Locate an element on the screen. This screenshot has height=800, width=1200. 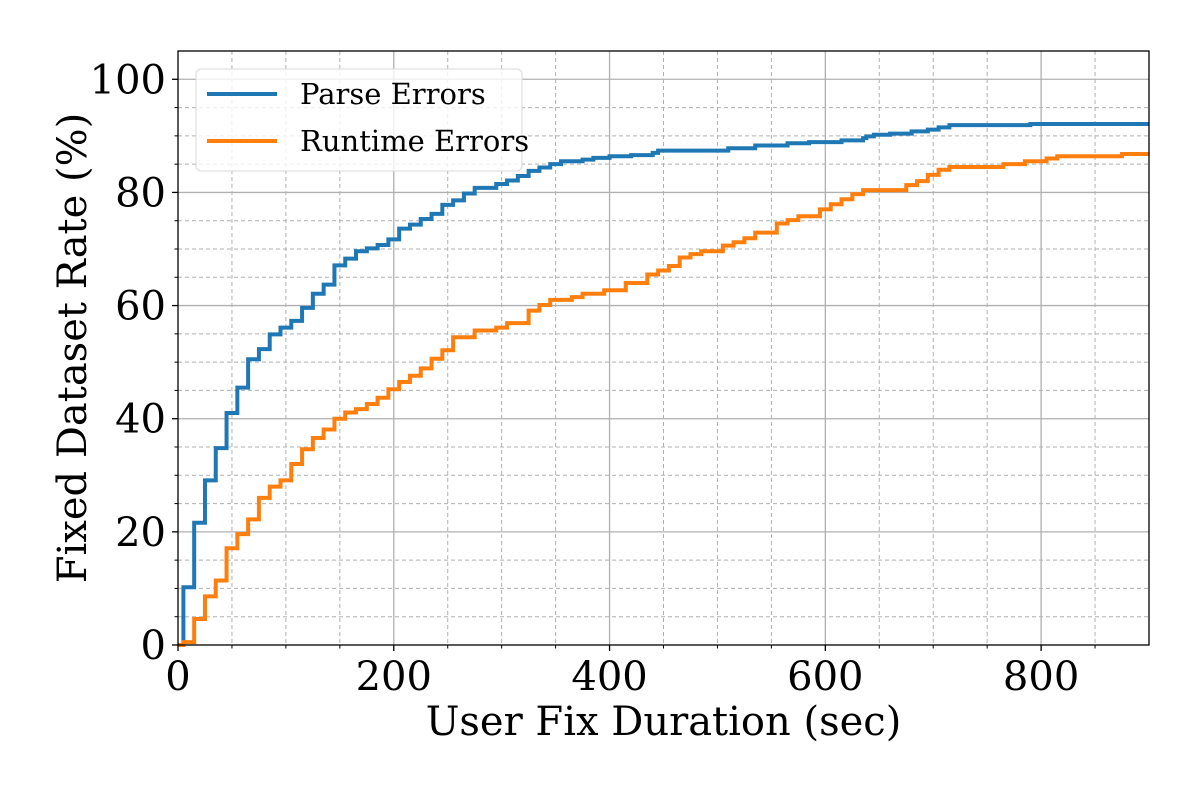
y-tick-label: 60 is located at coordinates (140, 307).